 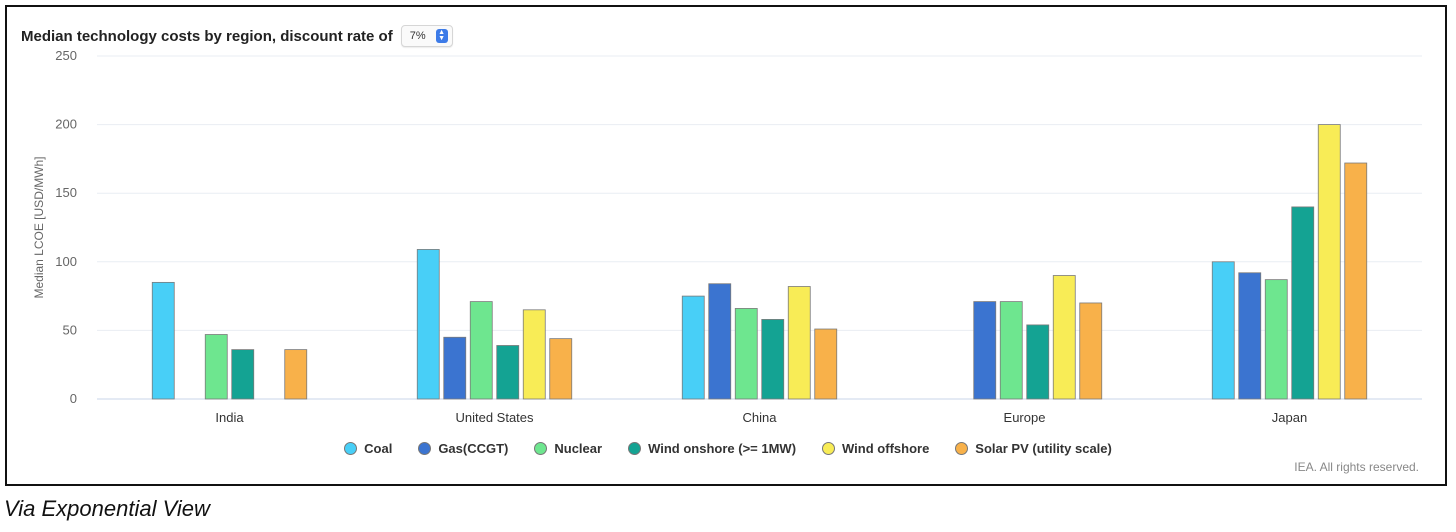 What do you see at coordinates (66, 55) in the screenshot?
I see `y-tick-label: 250` at bounding box center [66, 55].